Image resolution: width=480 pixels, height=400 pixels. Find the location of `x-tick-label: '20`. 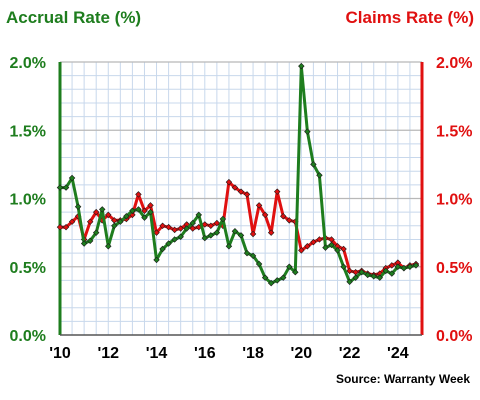

x-tick-label: '20 is located at coordinates (302, 353).